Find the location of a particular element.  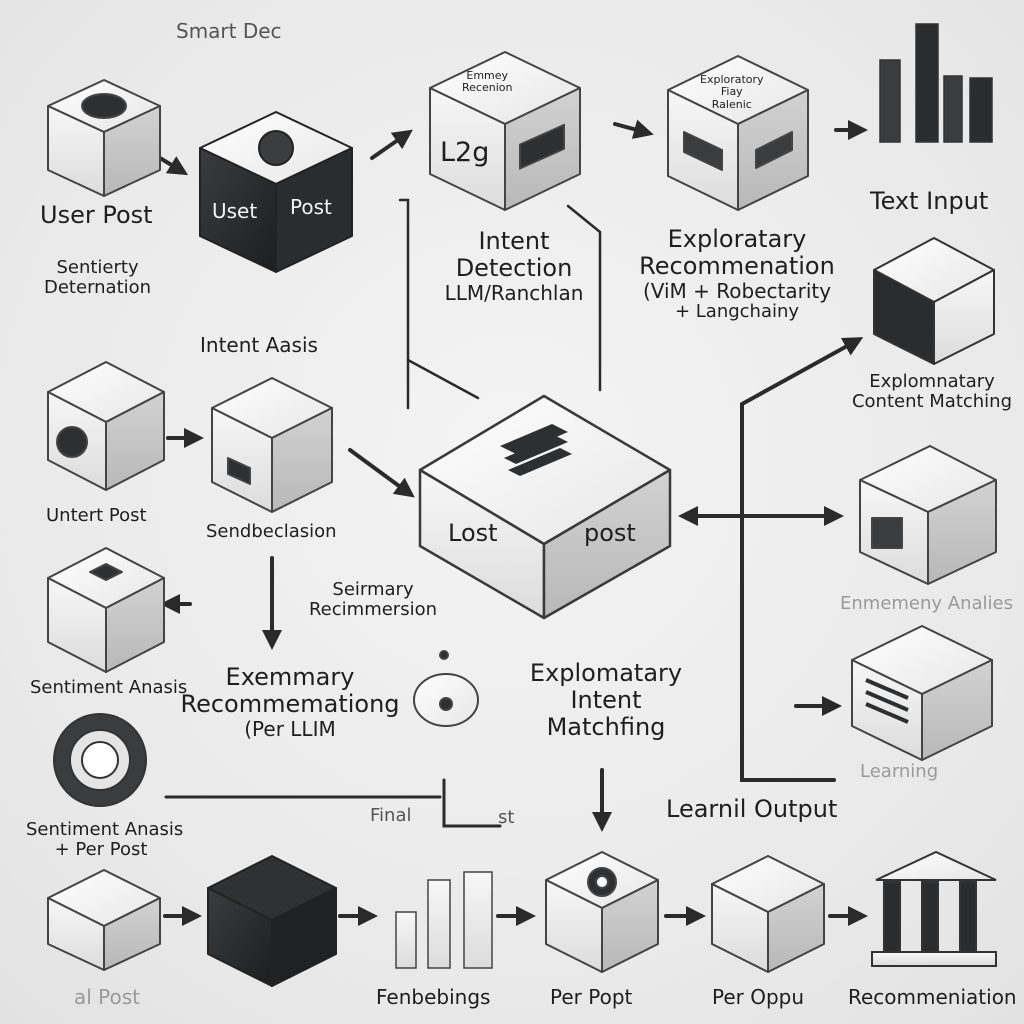

gear-cube is located at coordinates (100, 760).